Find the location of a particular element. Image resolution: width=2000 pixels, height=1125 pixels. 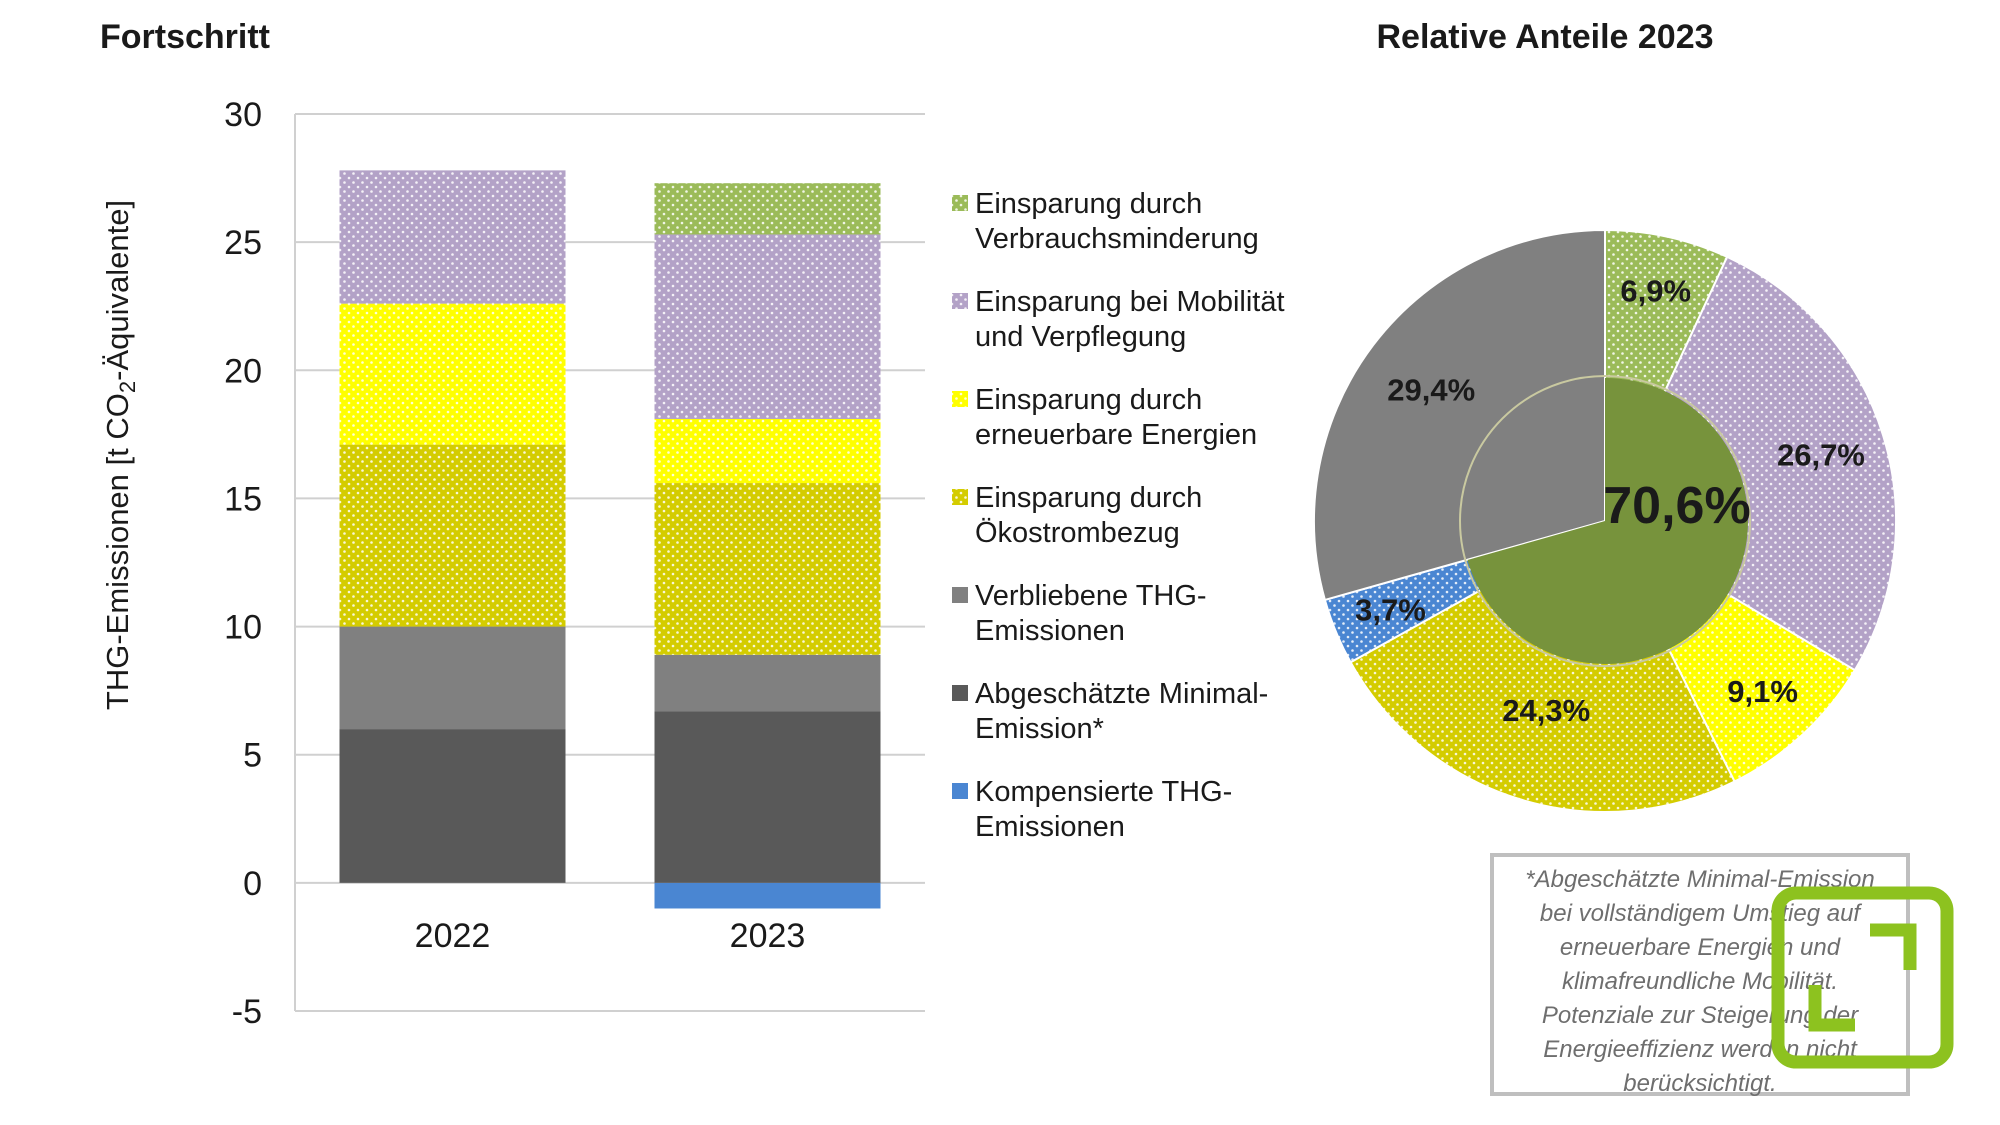

legend-label: Einsparung bei Mobilität is located at coordinates (1130, 302).